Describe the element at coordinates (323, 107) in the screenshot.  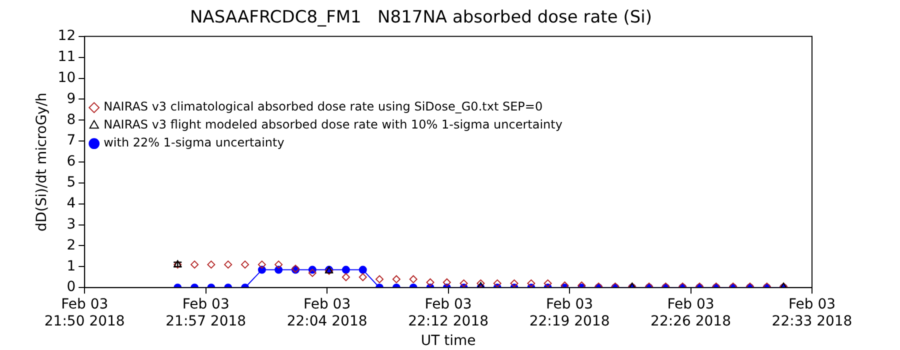
I see `legend-label: NAIRAS v3 climatological absorbed dose rate using SiDose_G0.txt SEP=0` at that location.